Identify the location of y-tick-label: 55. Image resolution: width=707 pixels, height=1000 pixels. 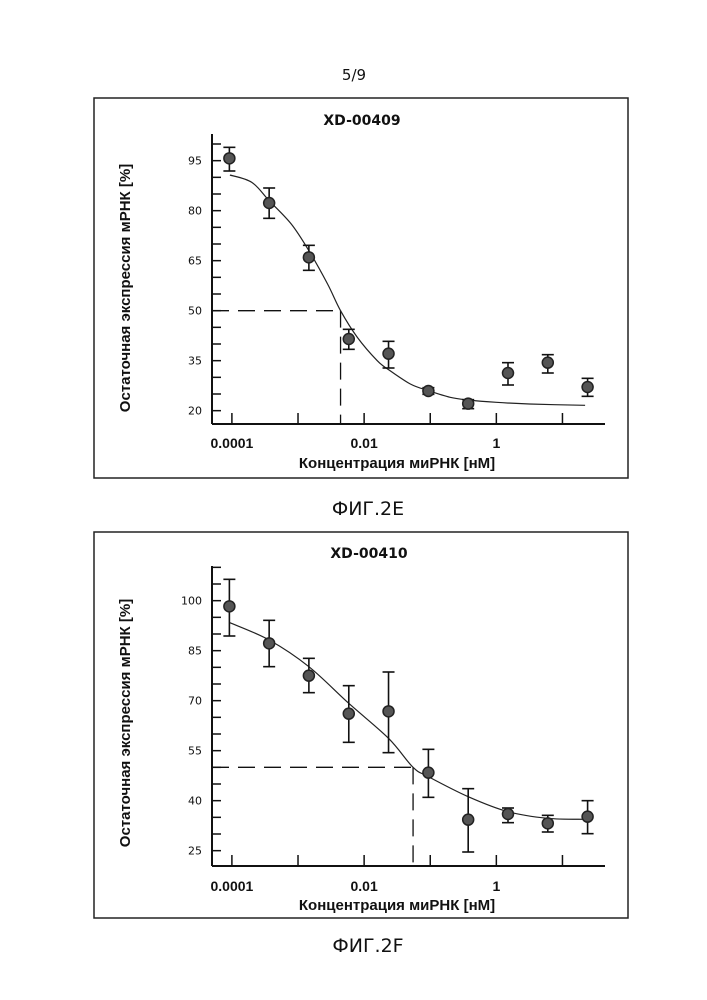
(195, 751).